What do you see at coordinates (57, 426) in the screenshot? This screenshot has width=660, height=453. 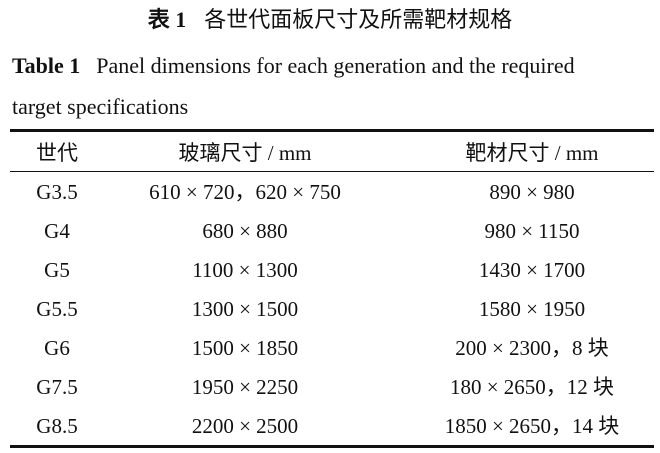 I see `cell-generation: G8.5` at bounding box center [57, 426].